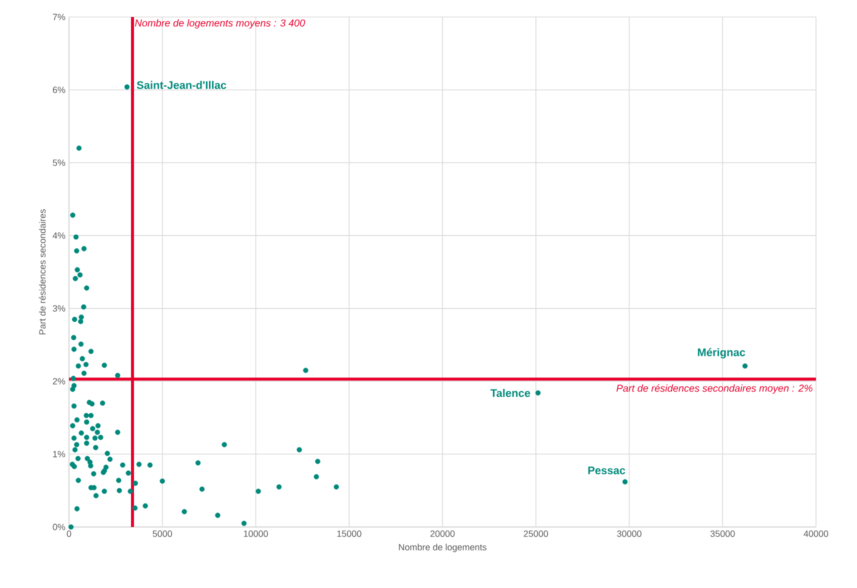 The image size is (857, 588). I want to click on y-axis-title: Part de résidences secondaires, so click(42, 271).